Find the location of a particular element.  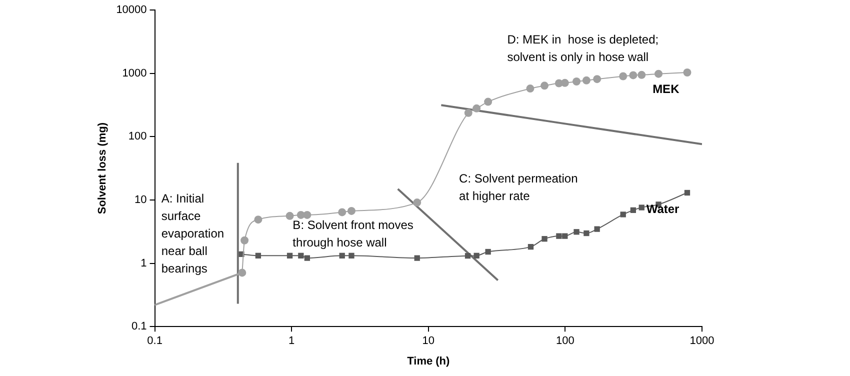

annotation: C: Solvent permeation at higher rate is located at coordinates (518, 188).